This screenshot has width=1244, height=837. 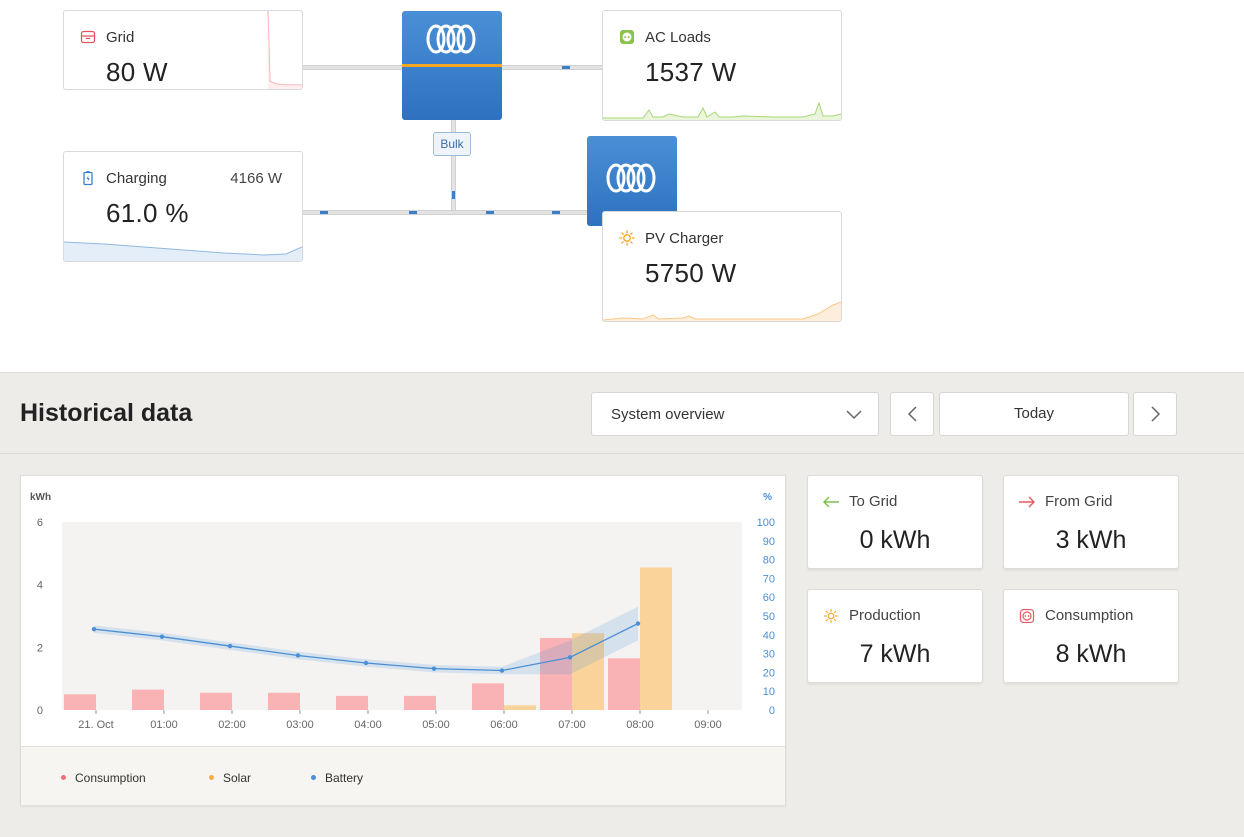 I want to click on y-tick-right: 10, so click(x=769, y=692).